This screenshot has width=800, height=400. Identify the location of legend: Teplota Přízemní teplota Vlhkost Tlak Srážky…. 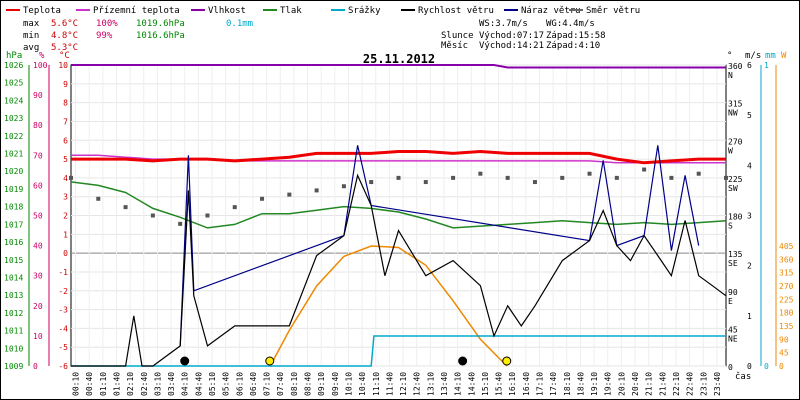
(323, 11).